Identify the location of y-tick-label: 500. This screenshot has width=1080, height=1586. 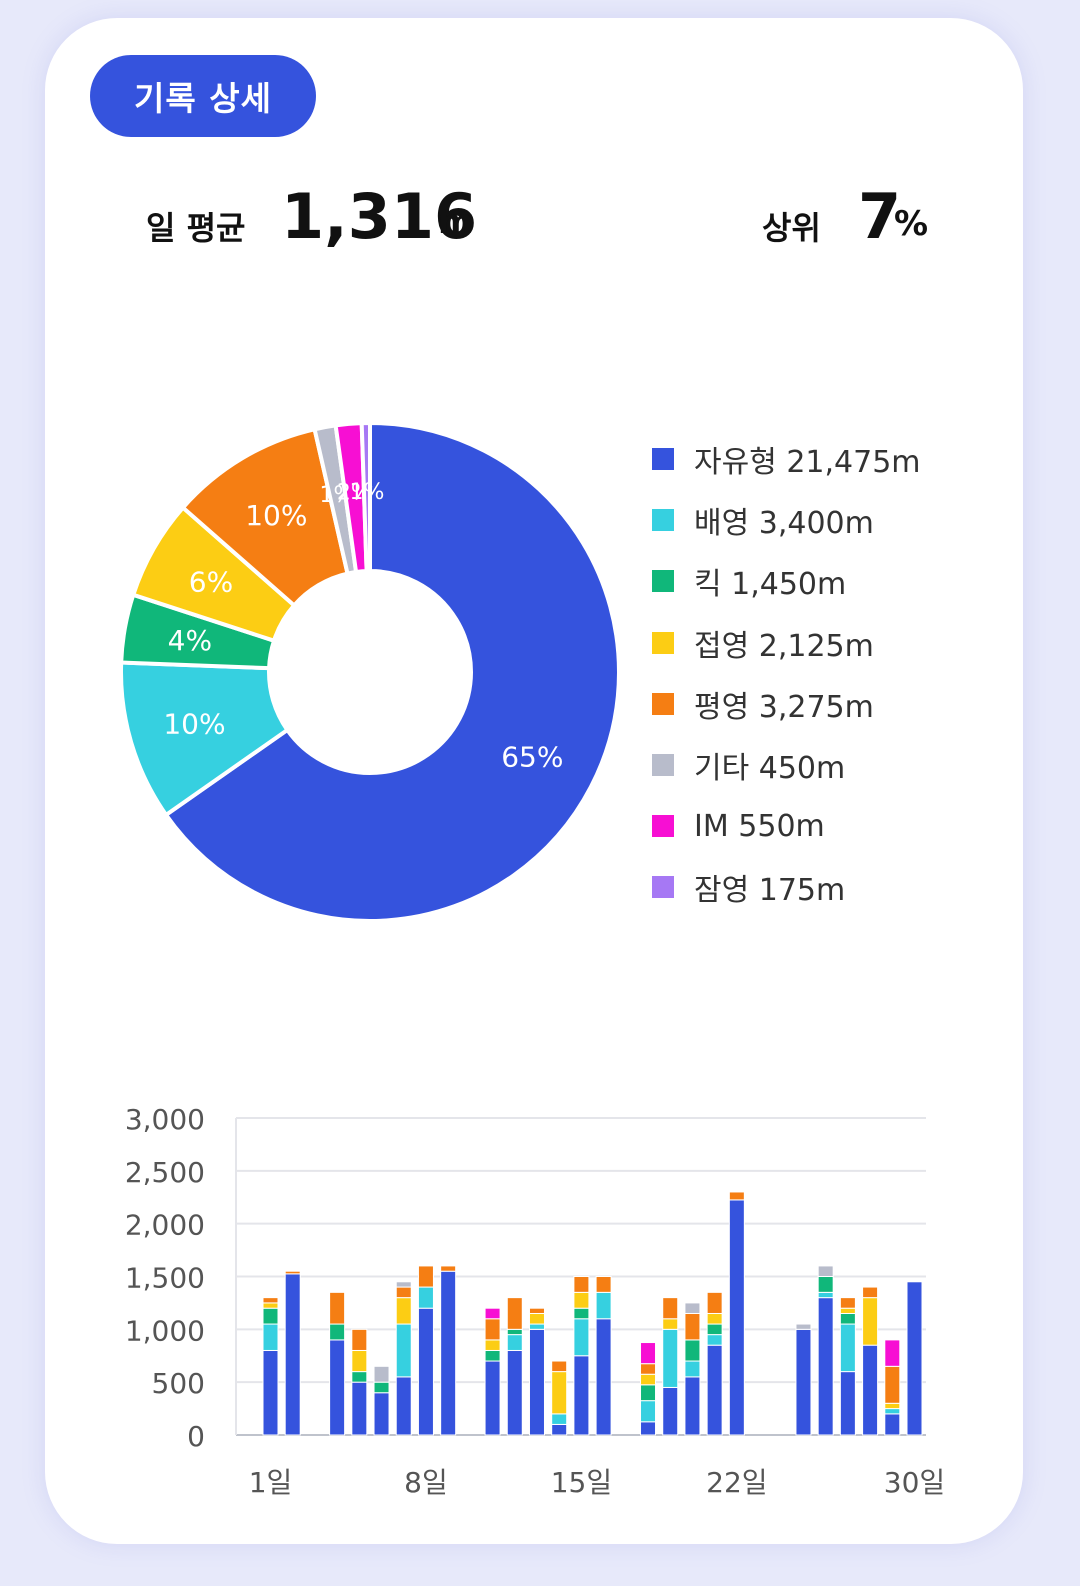
(178, 1383).